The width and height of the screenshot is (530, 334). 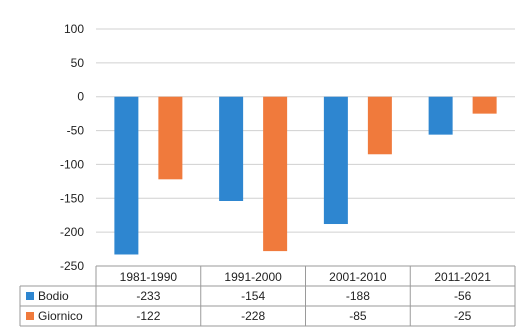 What do you see at coordinates (53, 296) in the screenshot?
I see `legend-label: Bodio` at bounding box center [53, 296].